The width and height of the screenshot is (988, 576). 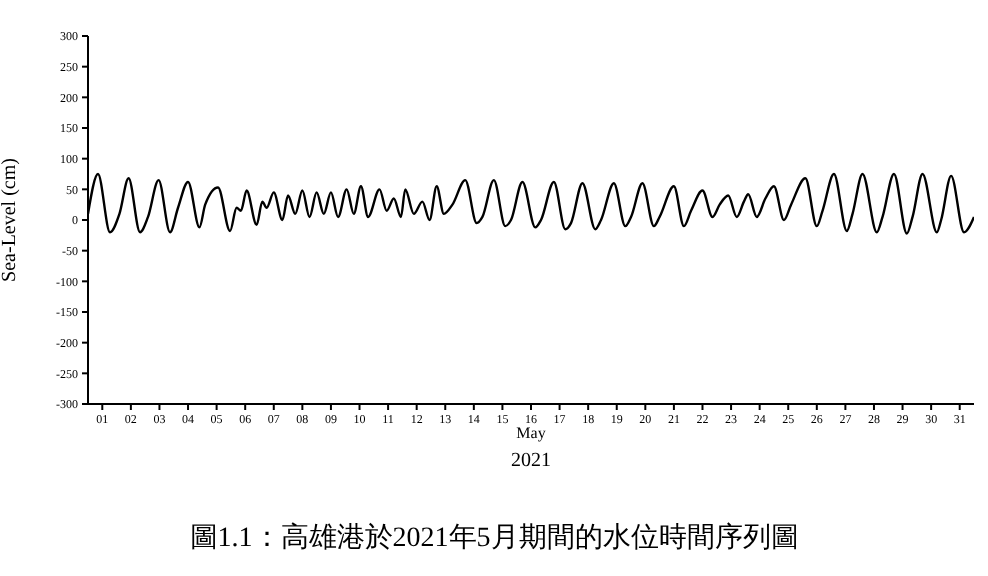 What do you see at coordinates (11, 220) in the screenshot?
I see `y-axis-title: Sea-Level (cm)` at bounding box center [11, 220].